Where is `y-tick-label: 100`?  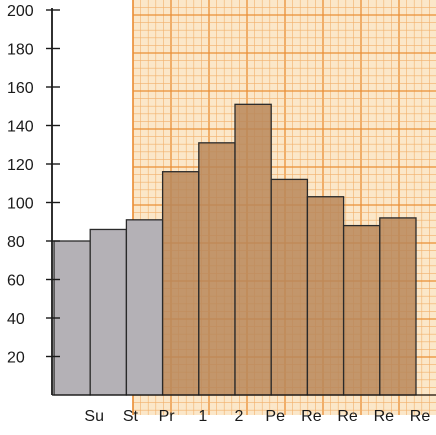 y-tick-label: 100 is located at coordinates (20, 204).